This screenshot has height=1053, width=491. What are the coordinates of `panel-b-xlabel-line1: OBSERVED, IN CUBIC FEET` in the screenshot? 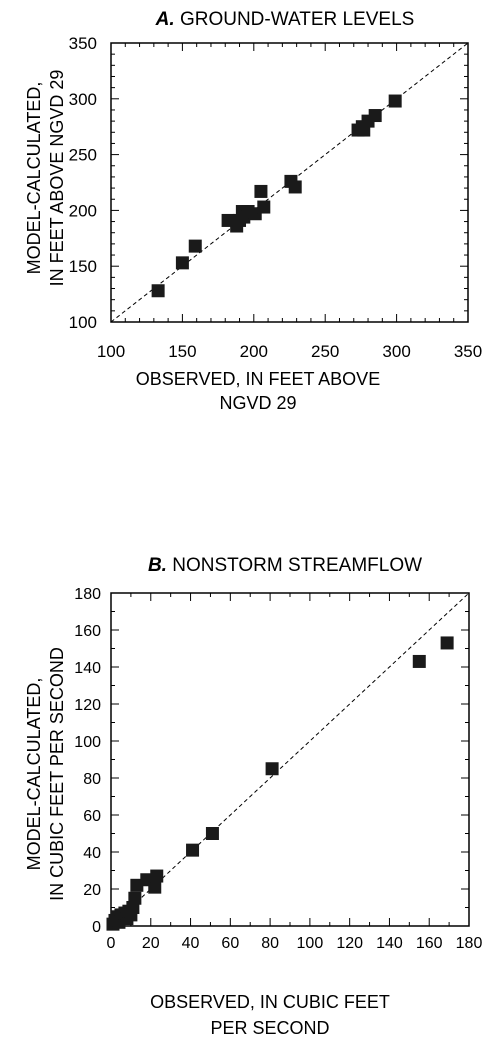 It's located at (270, 1002).